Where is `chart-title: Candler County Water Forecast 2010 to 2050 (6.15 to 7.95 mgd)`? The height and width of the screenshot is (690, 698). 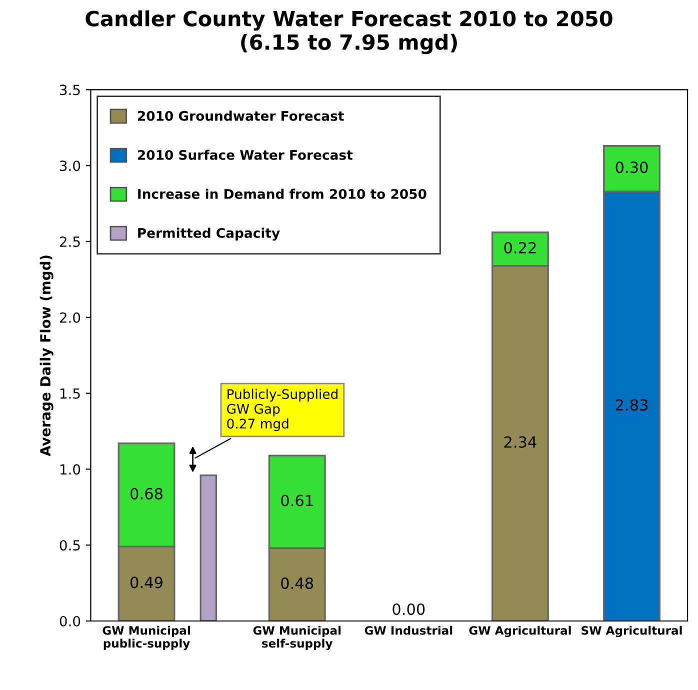
chart-title: Candler County Water Forecast 2010 to 2050 (6.15 to 7.95 mgd) is located at coordinates (349, 32).